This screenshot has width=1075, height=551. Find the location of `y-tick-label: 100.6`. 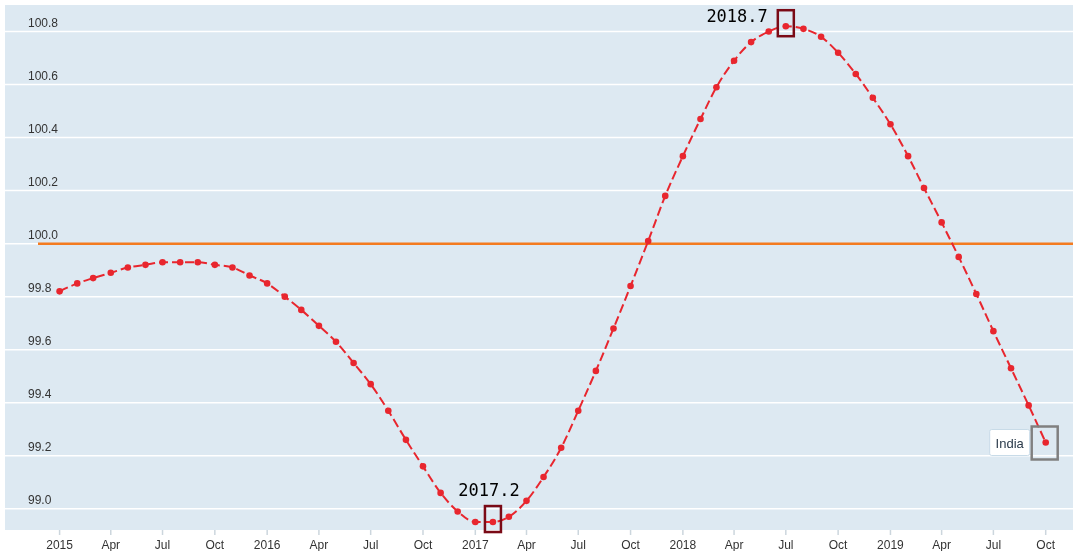

y-tick-label: 100.6 is located at coordinates (43, 75).